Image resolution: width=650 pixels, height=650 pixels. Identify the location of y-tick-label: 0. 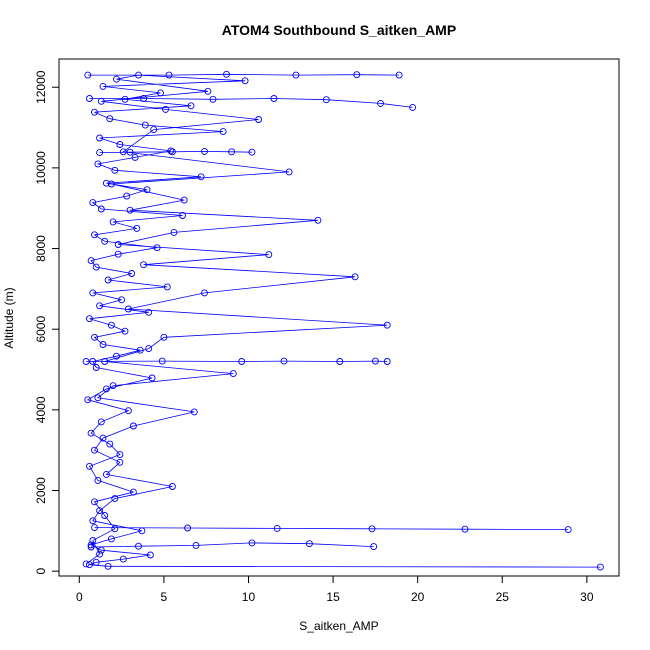
(41, 571).